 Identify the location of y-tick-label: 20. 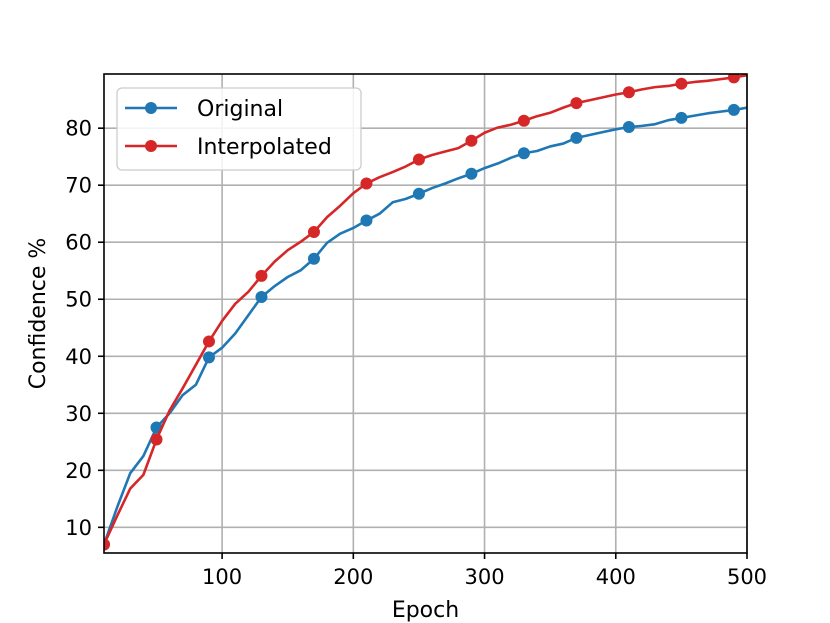
(78, 471).